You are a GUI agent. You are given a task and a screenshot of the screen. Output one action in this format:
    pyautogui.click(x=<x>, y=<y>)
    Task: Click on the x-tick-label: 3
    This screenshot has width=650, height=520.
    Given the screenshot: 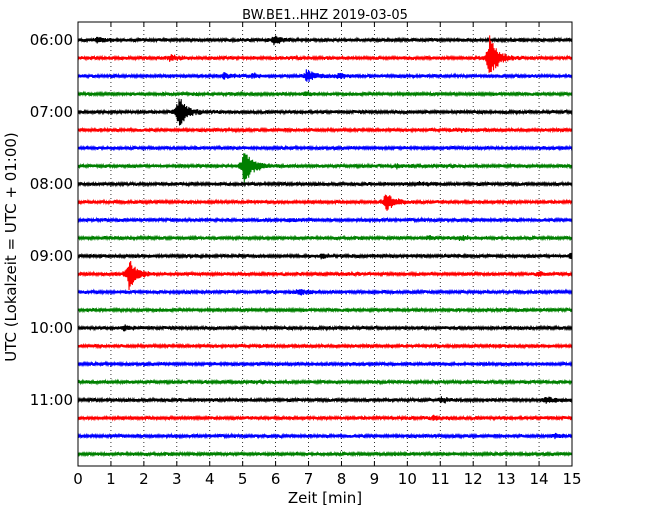 What is the action you would take?
    pyautogui.click(x=177, y=479)
    